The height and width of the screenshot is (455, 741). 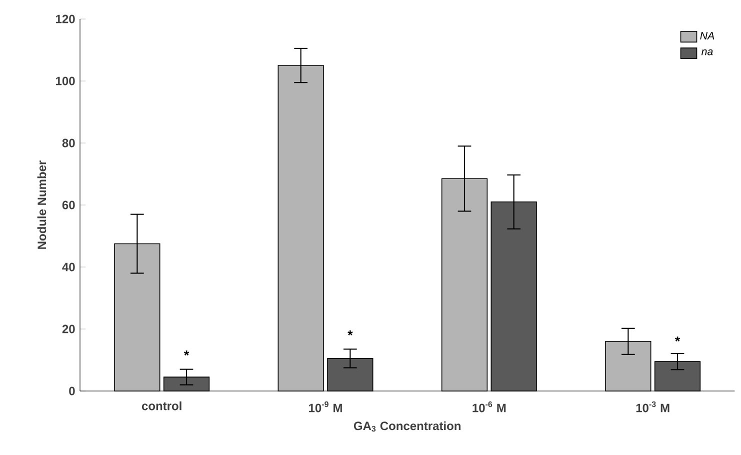 I want to click on y-tick-label: 80, so click(x=68, y=143).